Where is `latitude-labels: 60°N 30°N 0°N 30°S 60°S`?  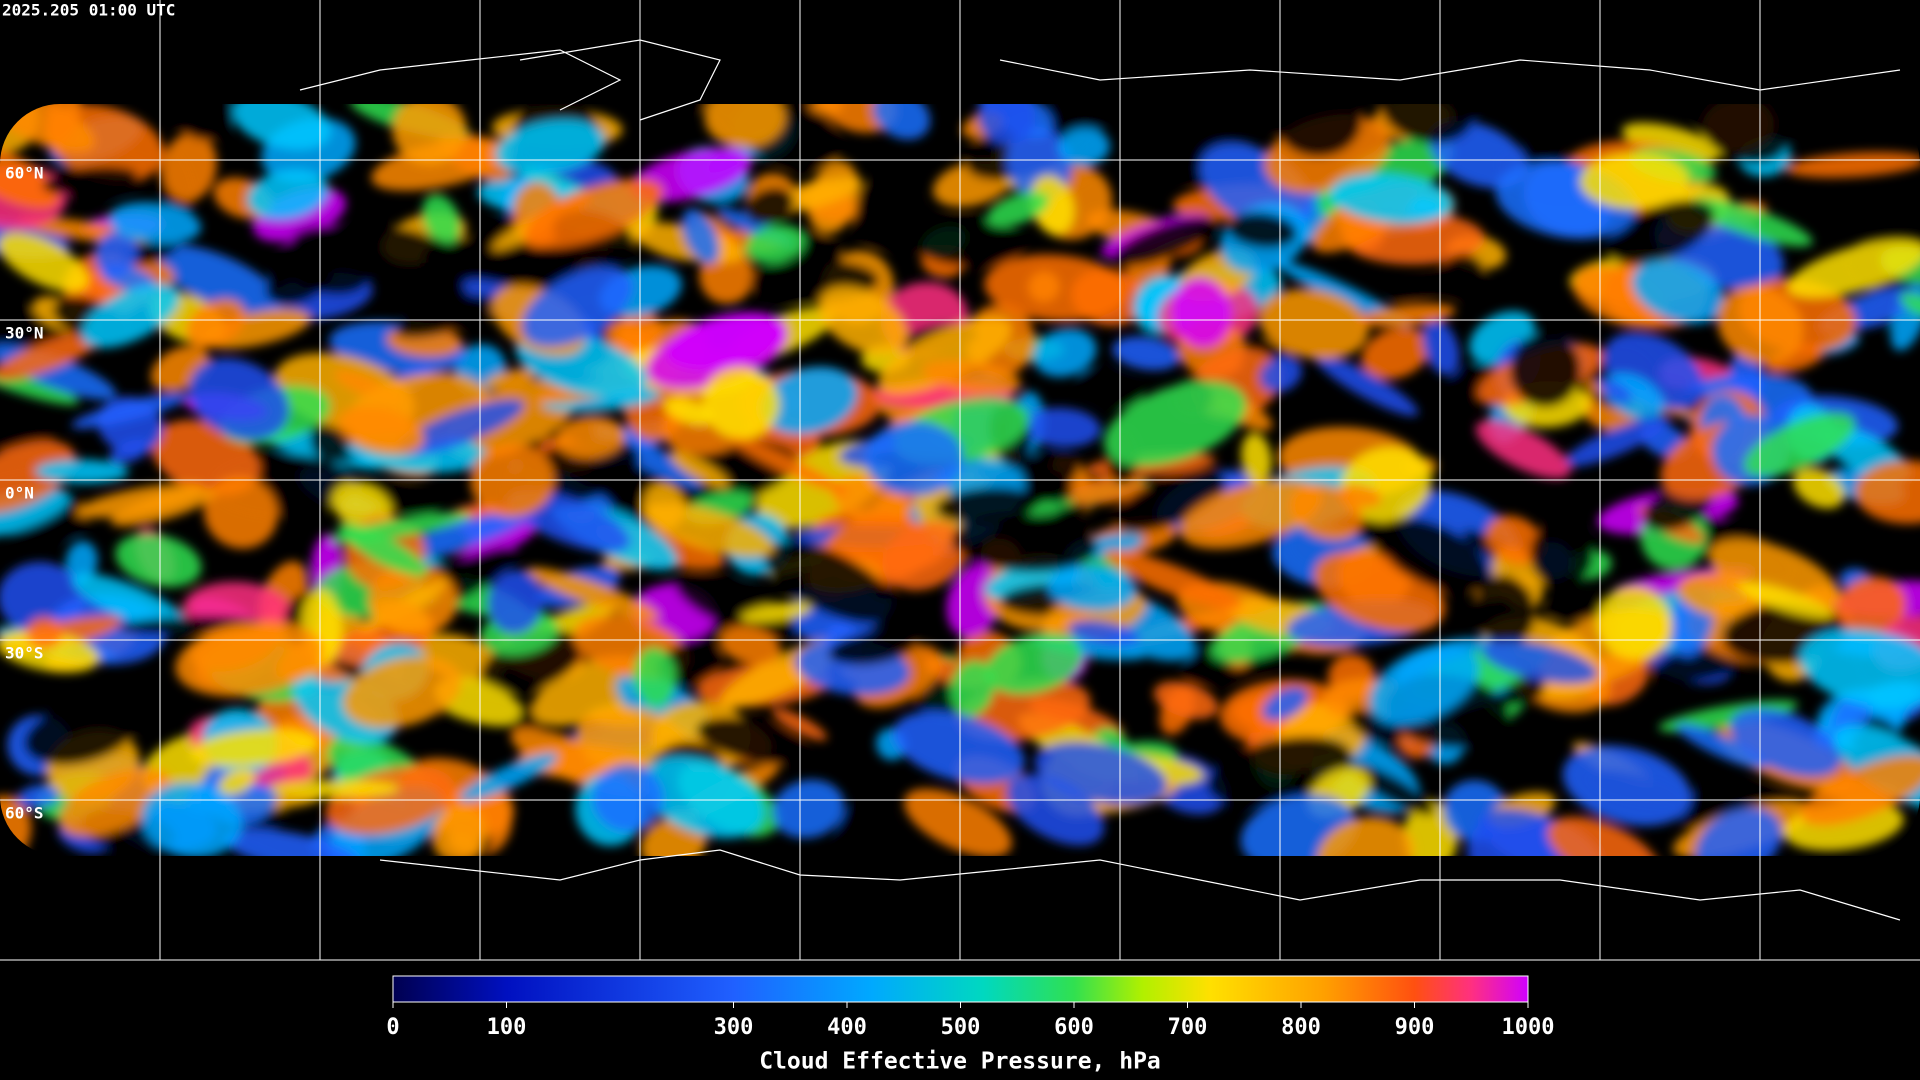 latitude-labels: 60°N 30°N 0°N 30°S 60°S is located at coordinates (24, 493).